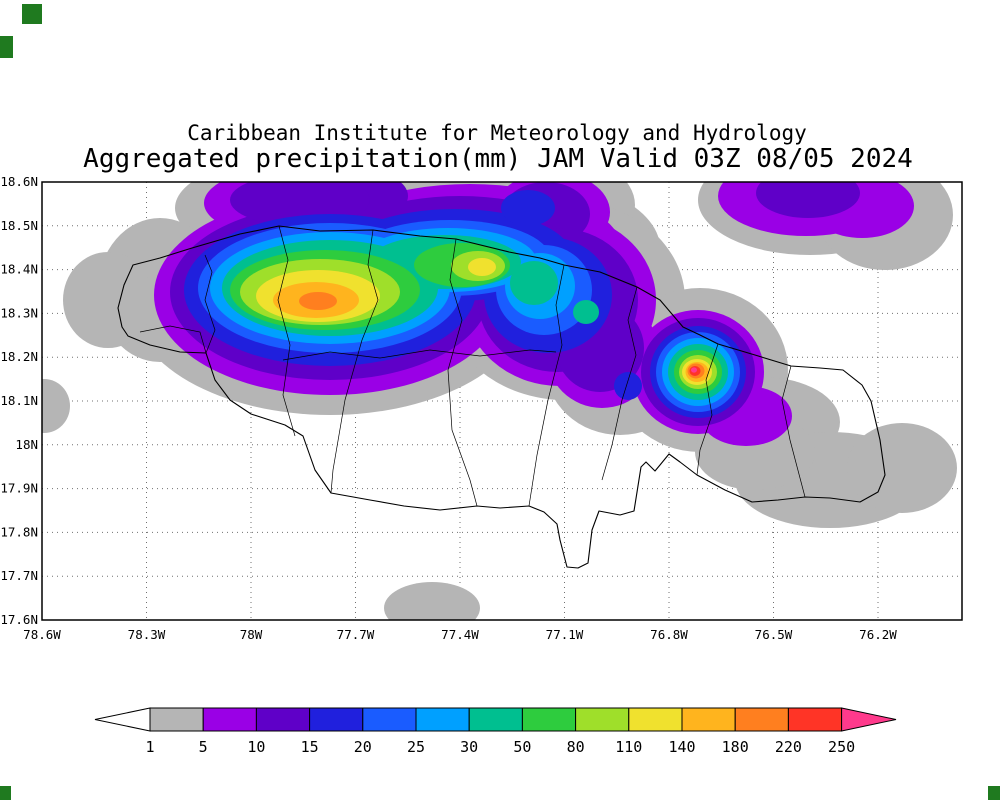 Image resolution: width=1000 pixels, height=800 pixels. I want to click on corner-marker-bottom-right, so click(994, 793).